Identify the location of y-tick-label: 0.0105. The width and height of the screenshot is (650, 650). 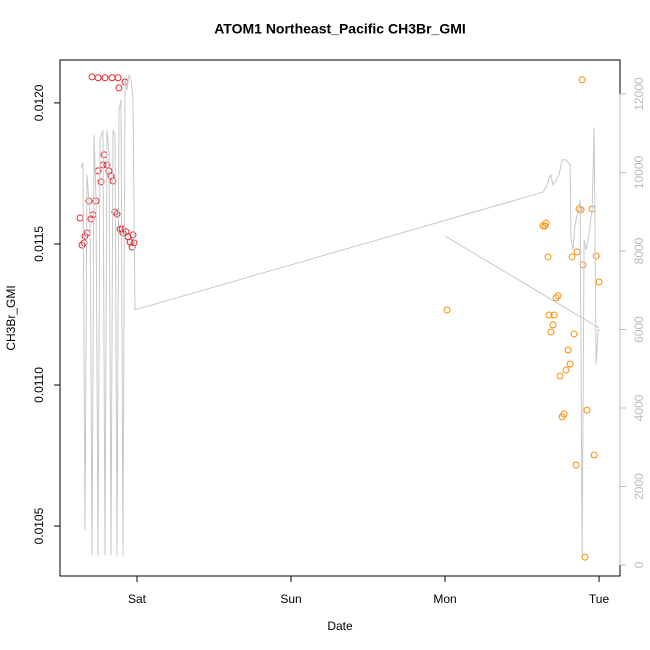
(39, 525).